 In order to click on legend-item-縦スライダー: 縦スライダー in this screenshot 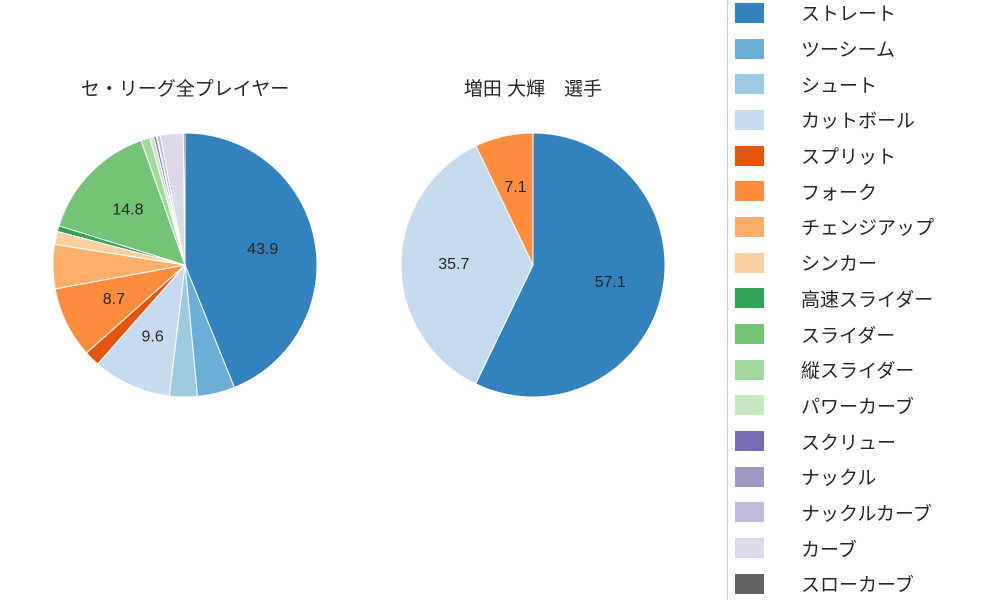, I will do `click(864, 370)`.